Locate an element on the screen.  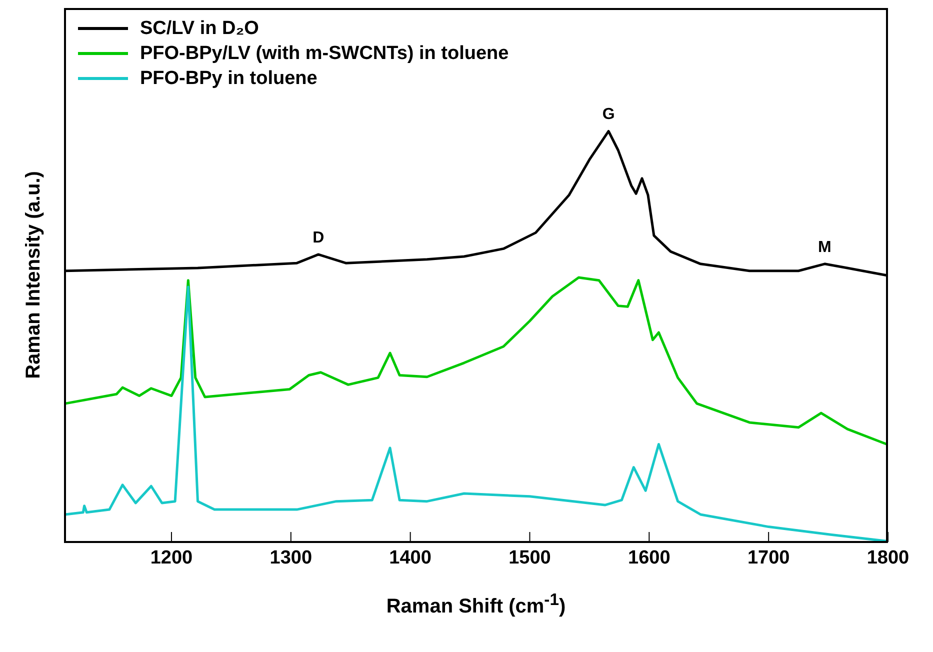
legend-label: PFO-BPy in toluene is located at coordinates (229, 79).